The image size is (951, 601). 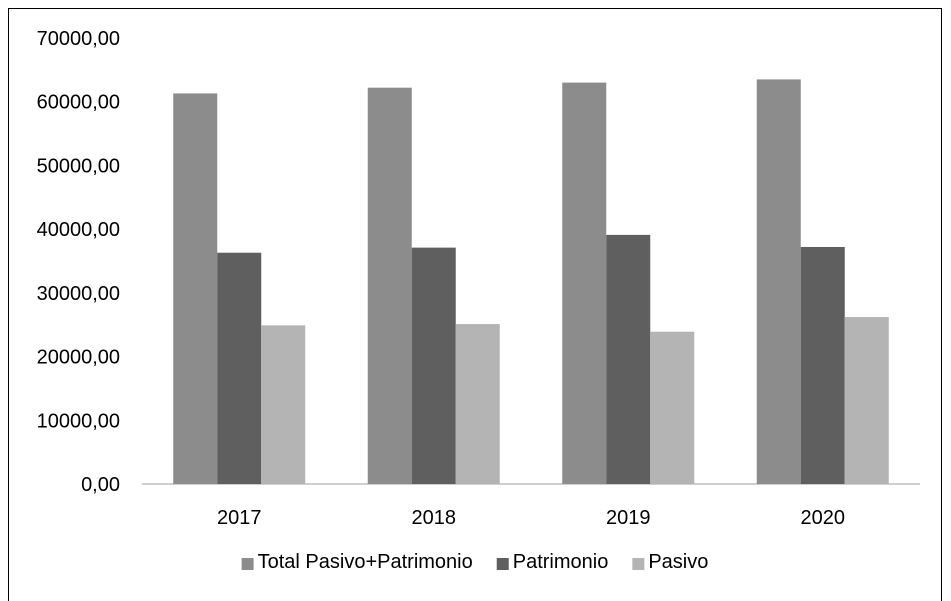 What do you see at coordinates (239, 518) in the screenshot?
I see `x-tick-label: 2017` at bounding box center [239, 518].